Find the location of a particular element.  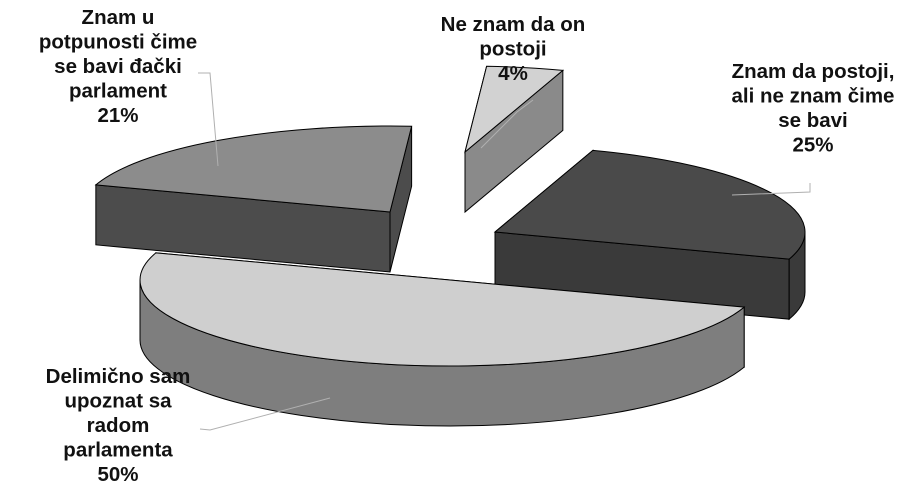

slice-label-line-2-2: radom is located at coordinates (118, 425).